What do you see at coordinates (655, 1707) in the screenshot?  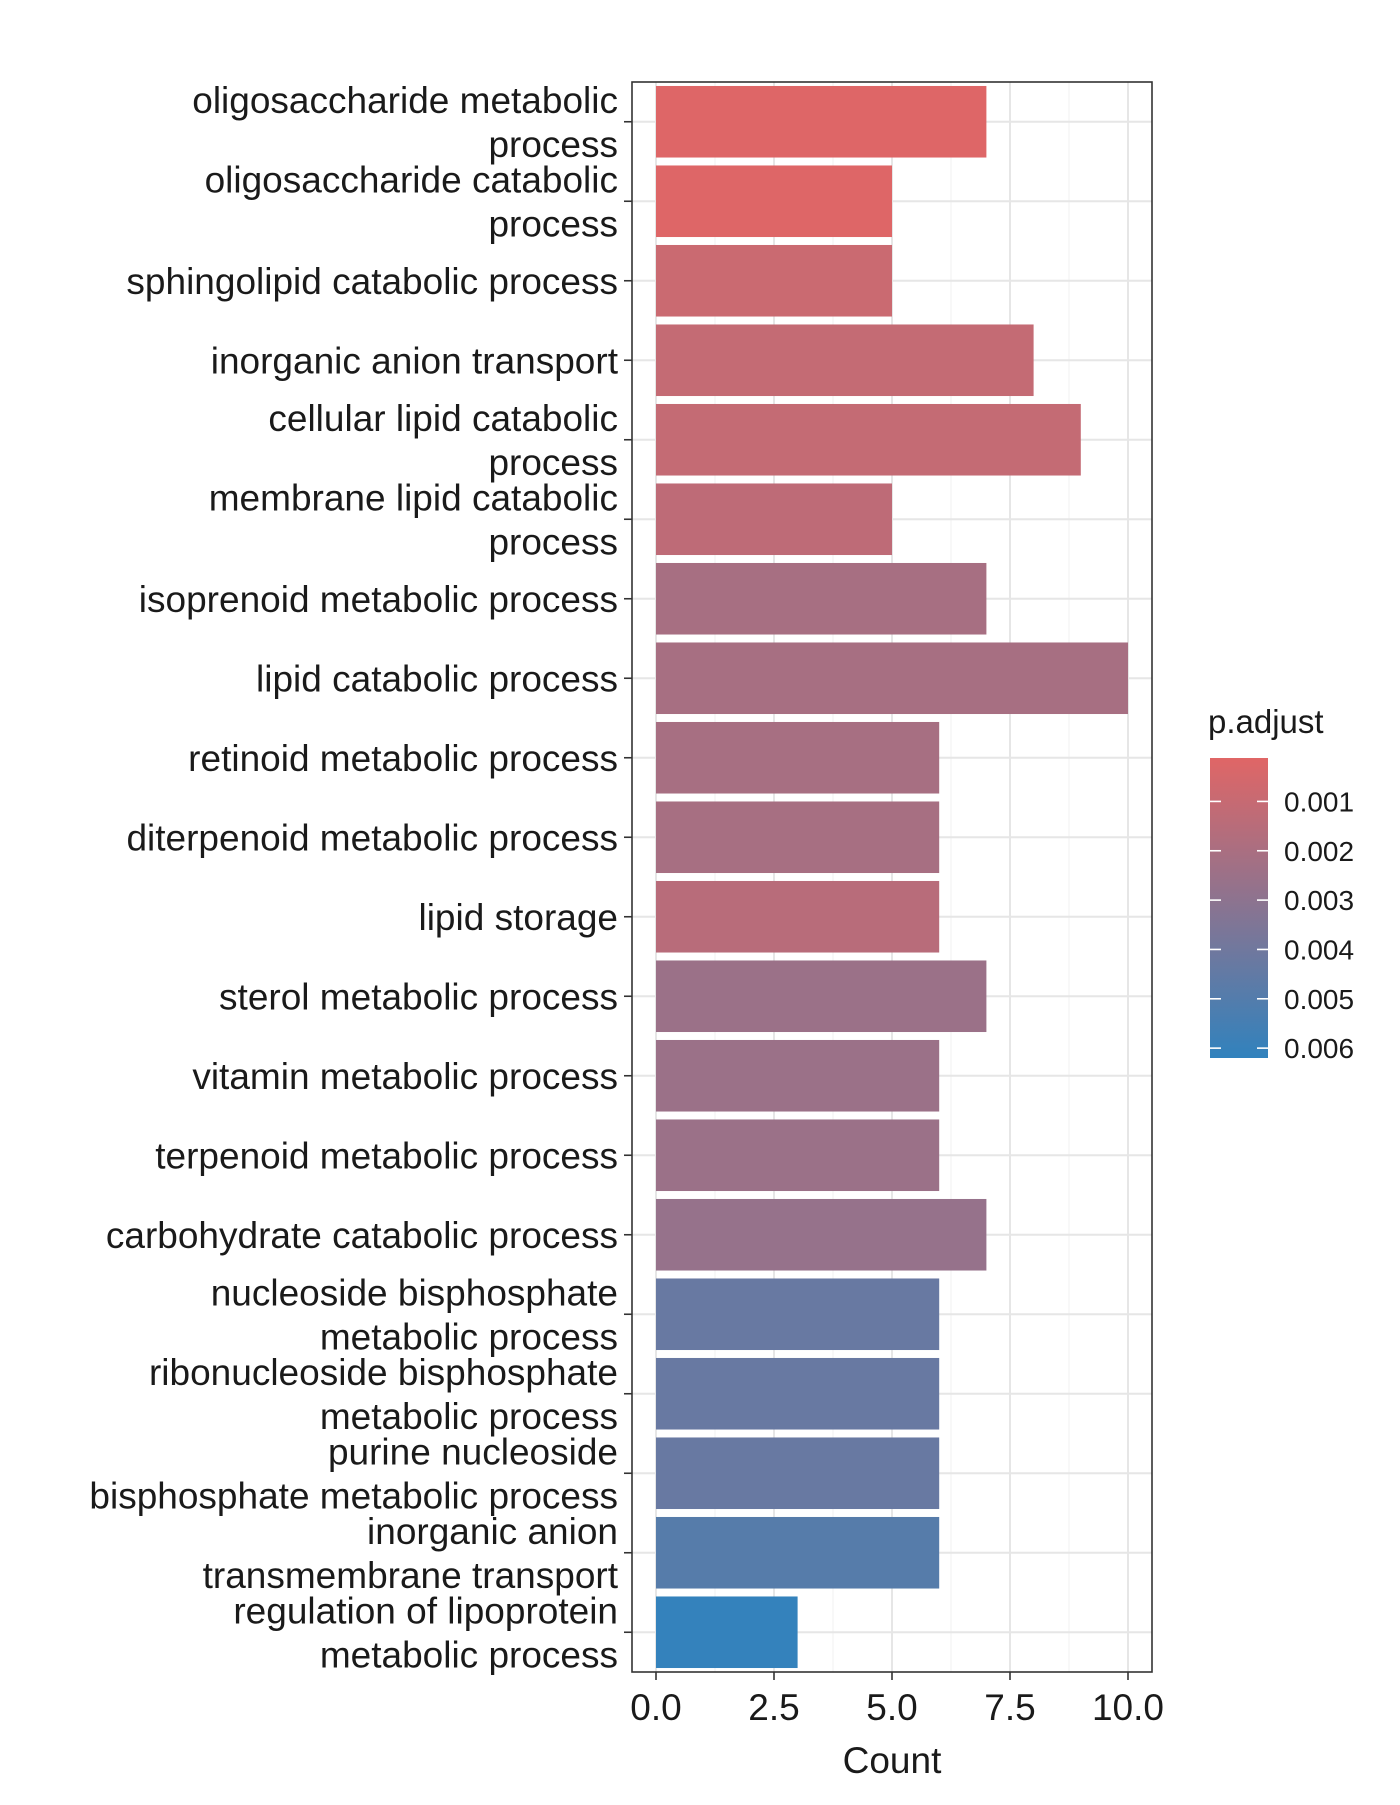 I see `x-tick-label: 0.0` at bounding box center [655, 1707].